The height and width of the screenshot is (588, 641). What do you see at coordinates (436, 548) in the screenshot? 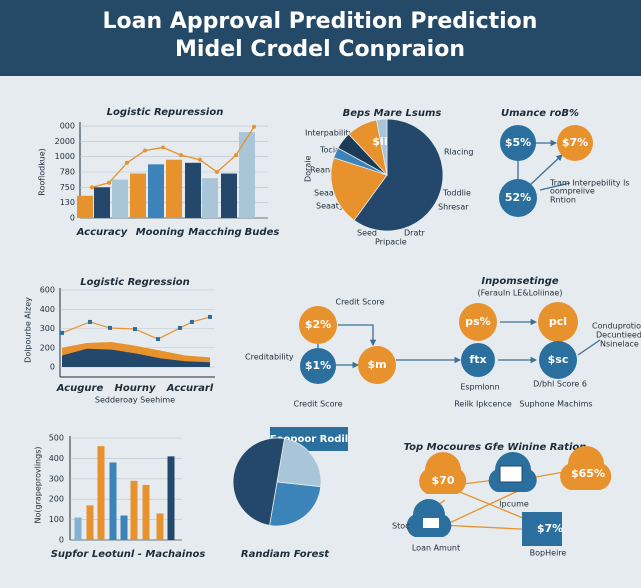
I see `note: Loan Amunt` at bounding box center [436, 548].